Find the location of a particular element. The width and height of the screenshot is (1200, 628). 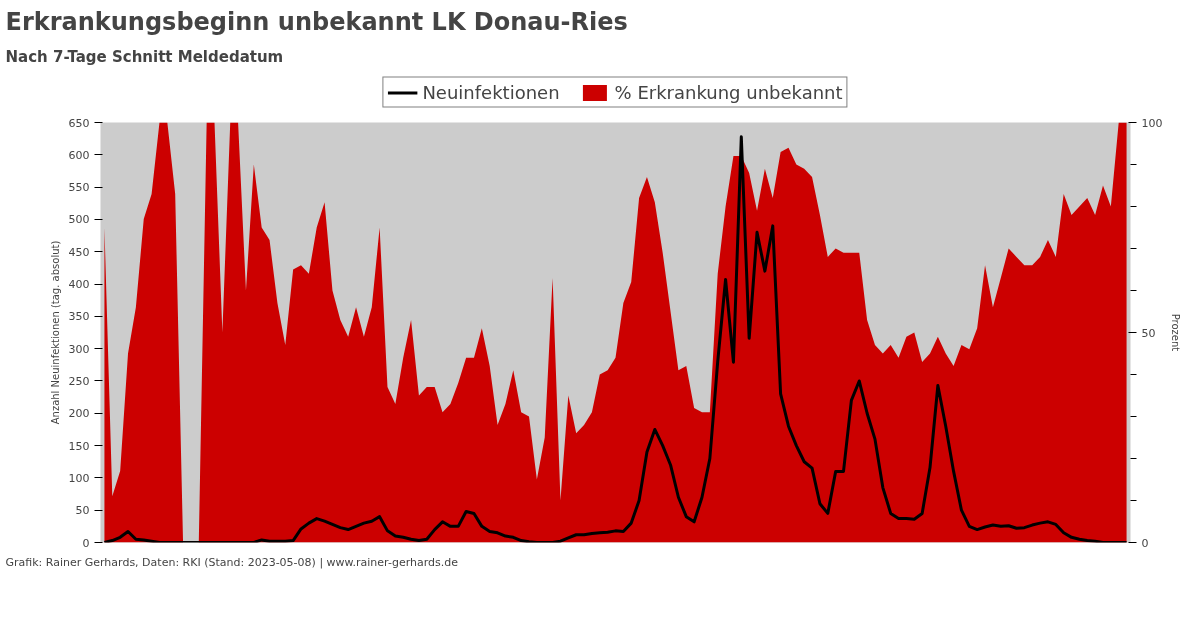

y-tick-label: 300 is located at coordinates (79, 349).